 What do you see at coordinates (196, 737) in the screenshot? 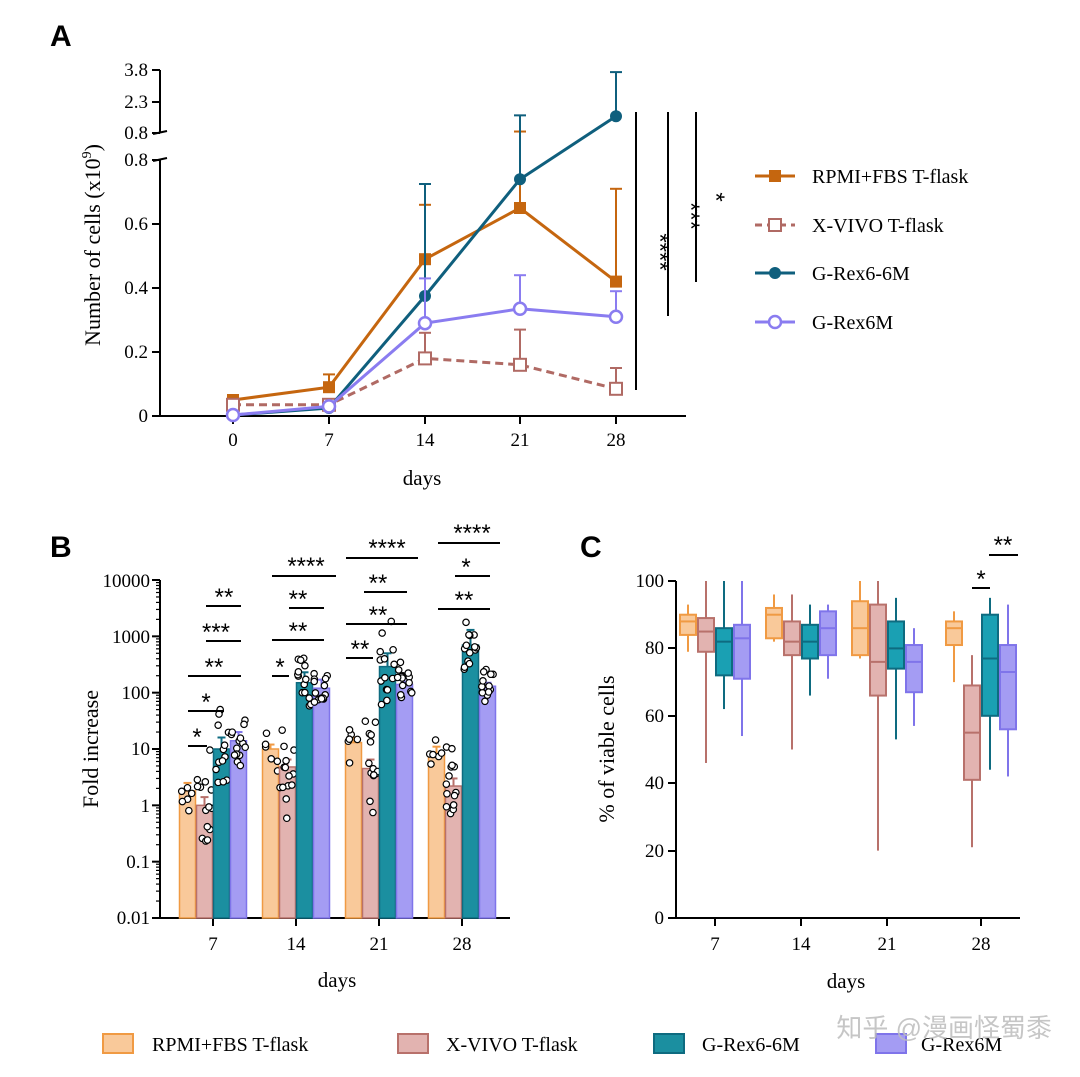
I see `b-sig-label: *` at bounding box center [196, 737].